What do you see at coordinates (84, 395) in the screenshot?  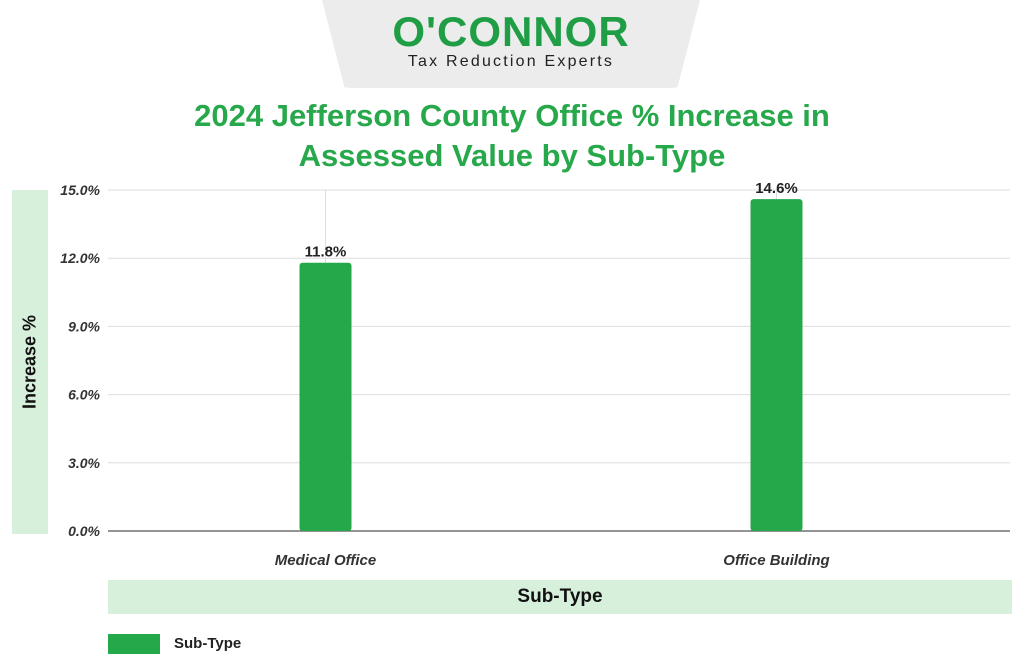 I see `y-tick-label: 6.0%` at bounding box center [84, 395].